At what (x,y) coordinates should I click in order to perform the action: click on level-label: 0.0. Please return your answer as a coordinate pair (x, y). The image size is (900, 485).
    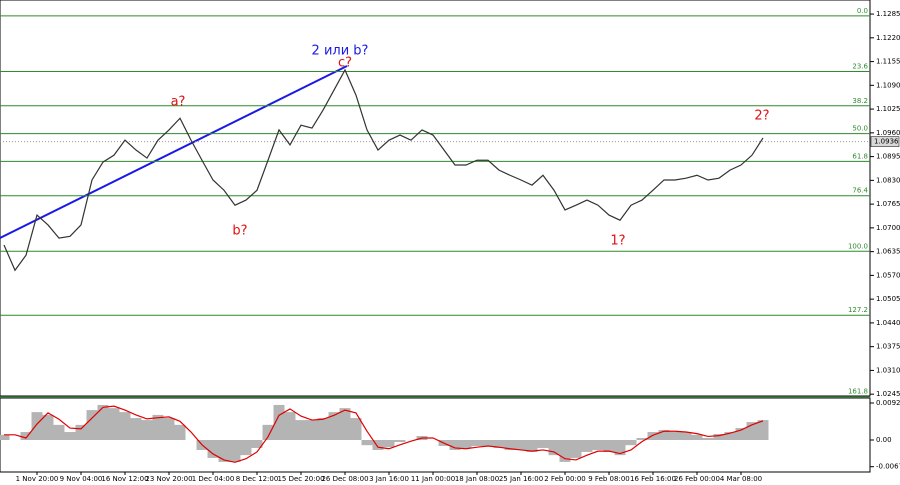
    Looking at the image, I should click on (862, 11).